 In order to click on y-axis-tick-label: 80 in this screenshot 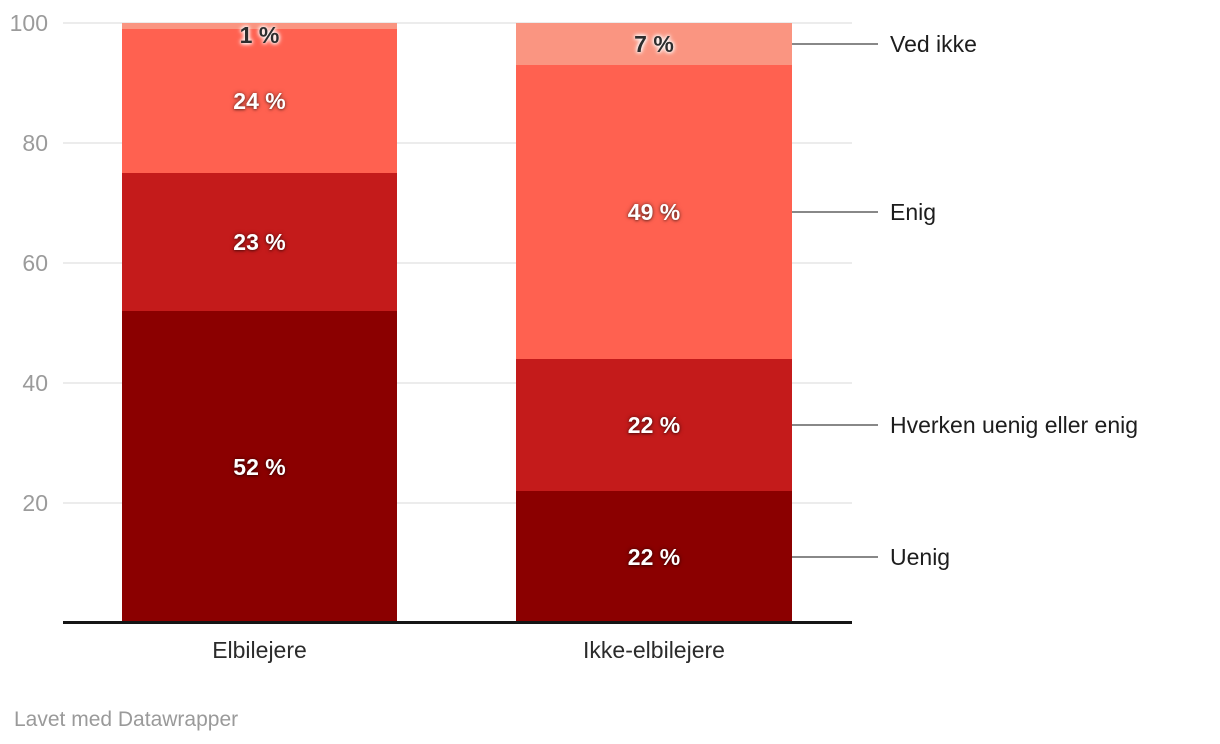, I will do `click(35, 143)`.